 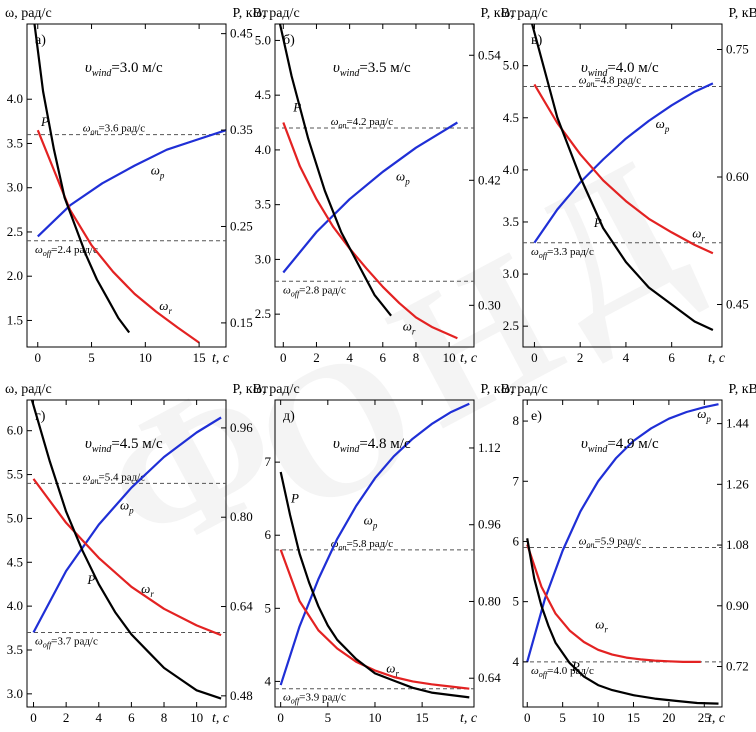 I want to click on omega-on-label: ωon=4.2 рад/с, so click(x=362, y=123).